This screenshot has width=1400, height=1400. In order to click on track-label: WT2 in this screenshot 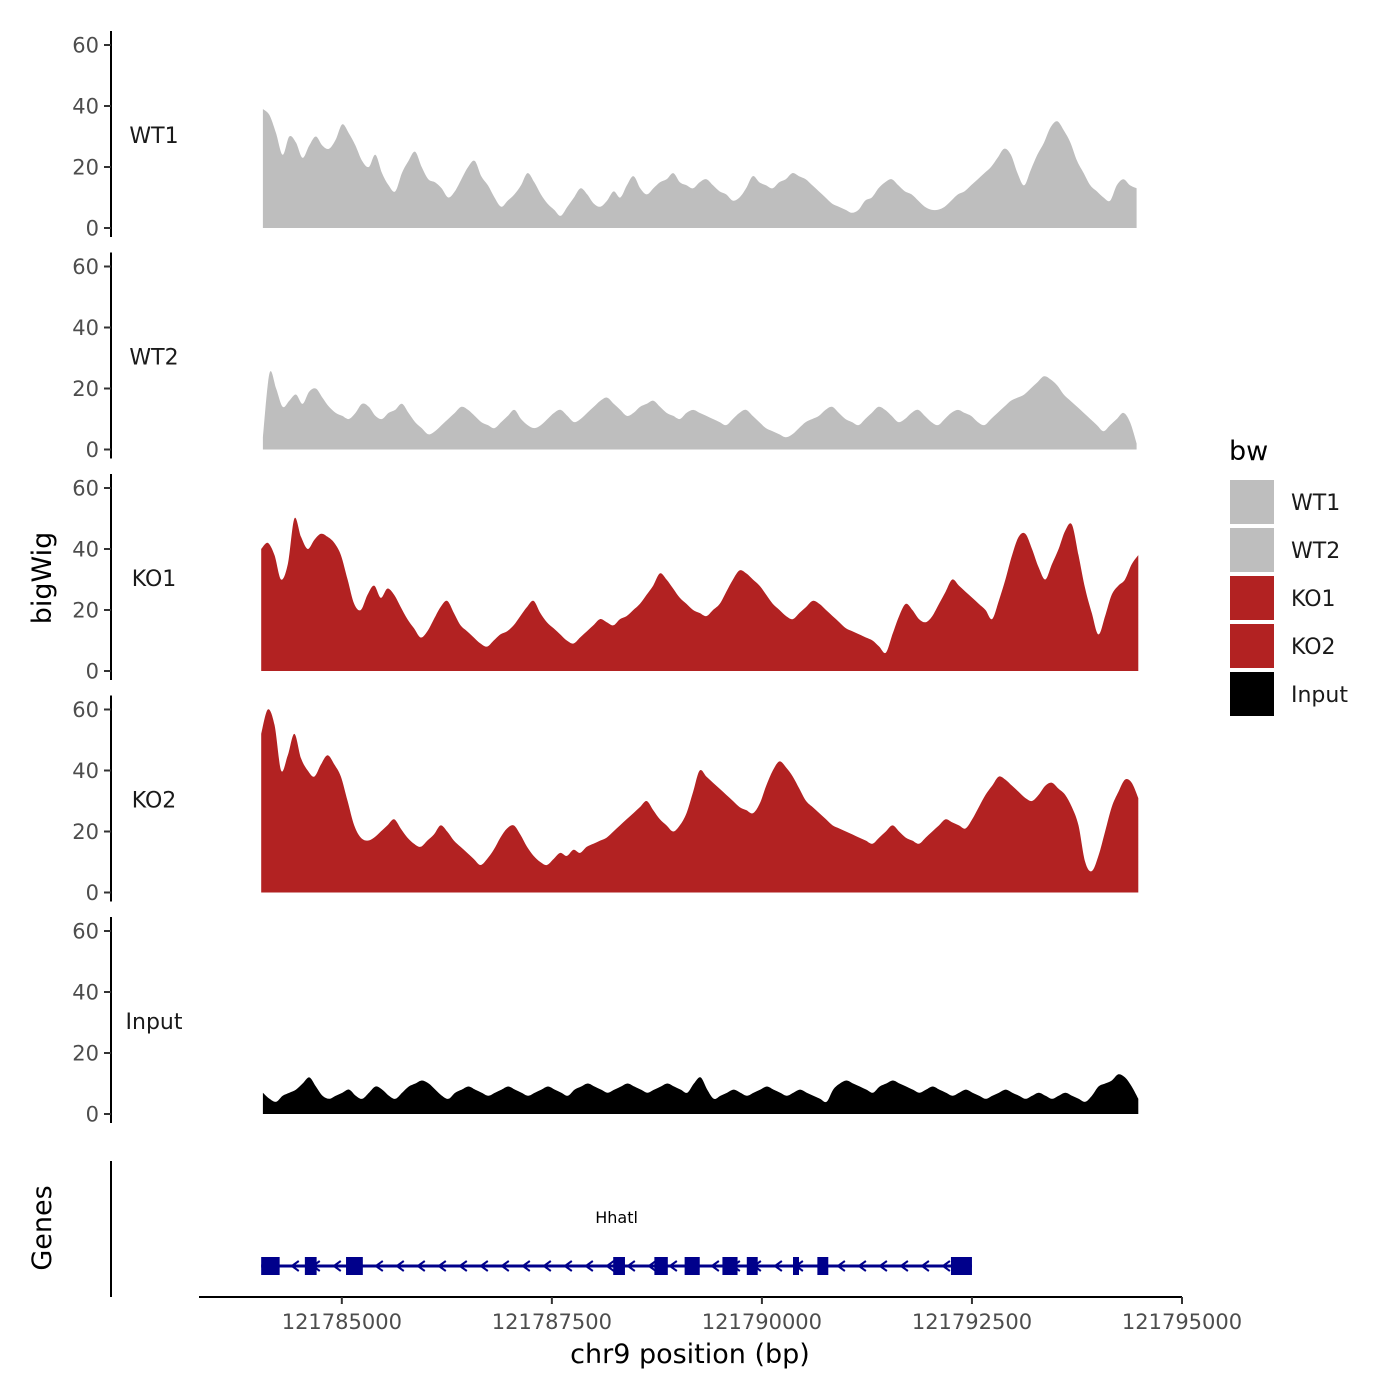, I will do `click(153, 358)`.